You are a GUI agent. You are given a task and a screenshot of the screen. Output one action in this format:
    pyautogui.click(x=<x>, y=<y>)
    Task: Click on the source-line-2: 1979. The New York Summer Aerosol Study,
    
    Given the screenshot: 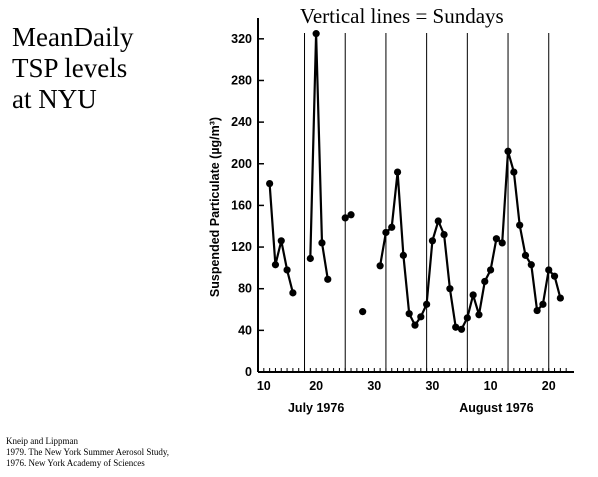 What is the action you would take?
    pyautogui.click(x=88, y=452)
    